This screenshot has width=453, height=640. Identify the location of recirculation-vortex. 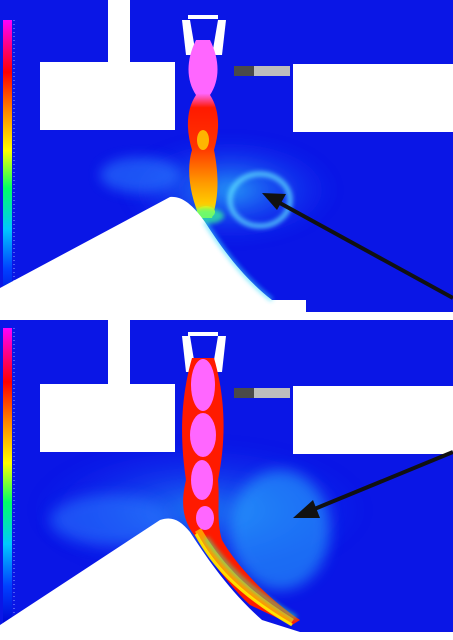
(260, 200).